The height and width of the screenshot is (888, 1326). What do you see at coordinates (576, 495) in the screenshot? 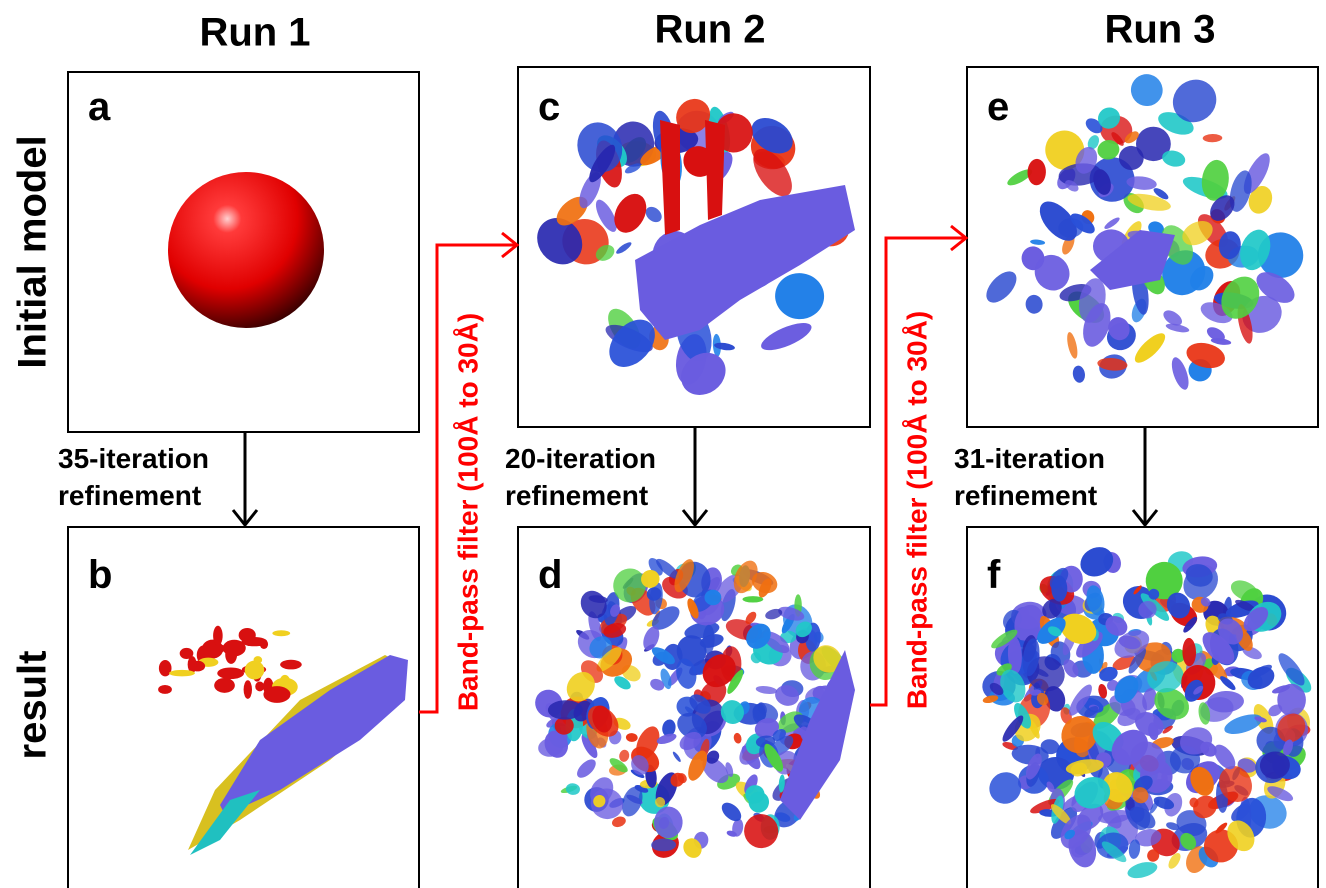
I see `refinement-label: refinement` at bounding box center [576, 495].